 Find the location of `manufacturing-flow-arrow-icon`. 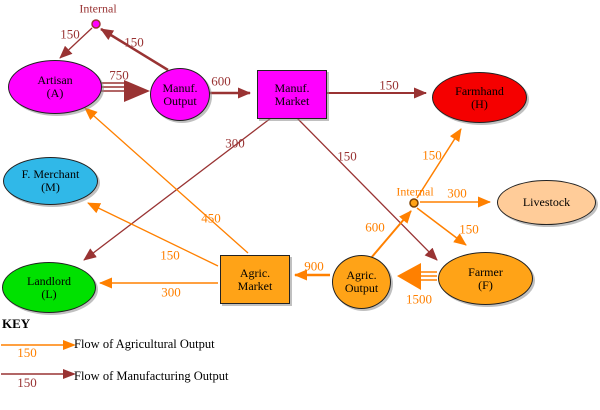

manufacturing-flow-arrow-icon is located at coordinates (38, 374).